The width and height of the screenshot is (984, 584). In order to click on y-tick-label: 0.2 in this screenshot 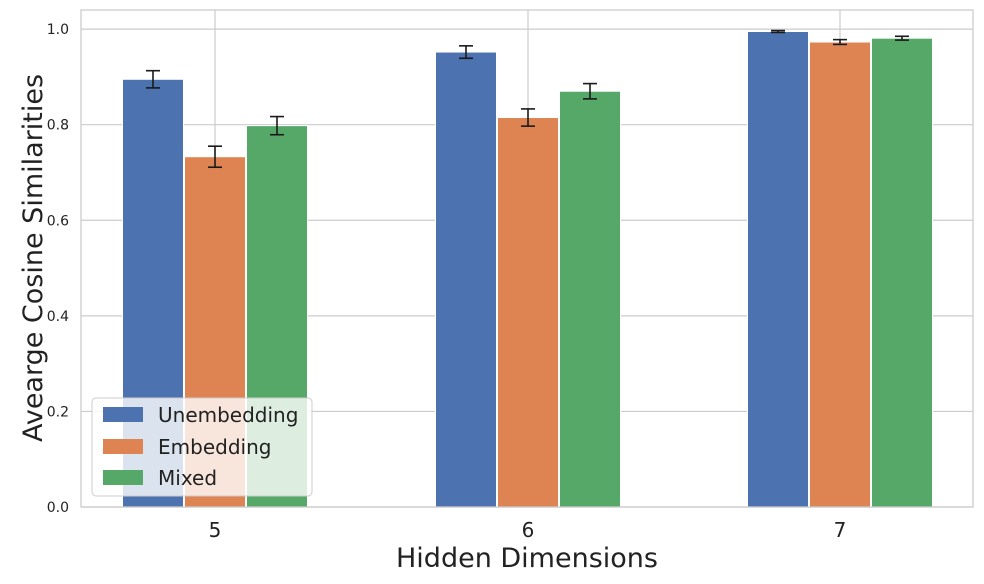, I will do `click(58, 412)`.